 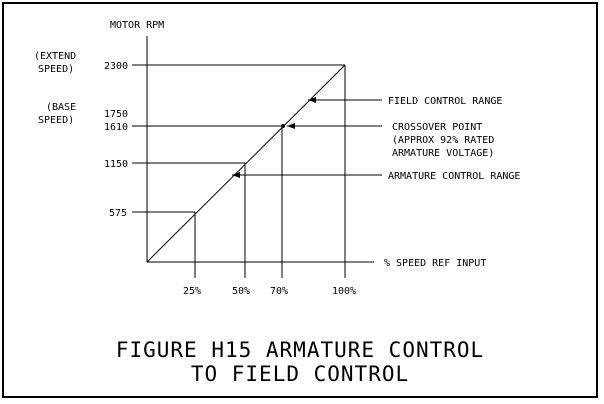 What do you see at coordinates (443, 140) in the screenshot?
I see `crossover-label-line2: (APPROX 92% RATED` at bounding box center [443, 140].